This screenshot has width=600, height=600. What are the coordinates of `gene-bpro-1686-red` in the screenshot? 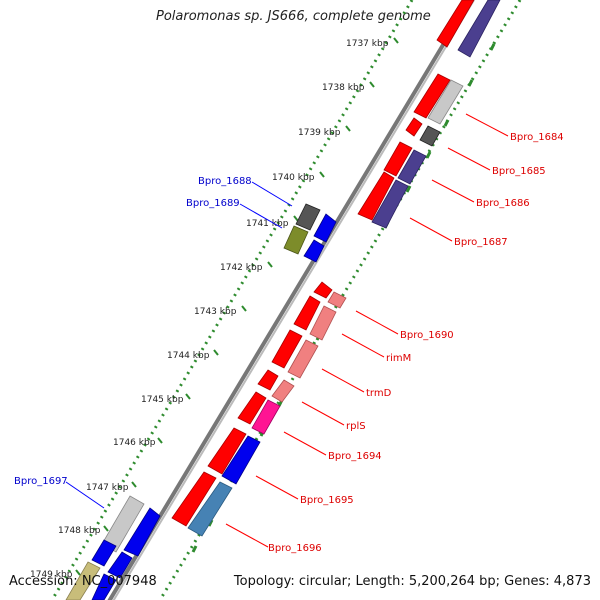 It's located at (398, 159).